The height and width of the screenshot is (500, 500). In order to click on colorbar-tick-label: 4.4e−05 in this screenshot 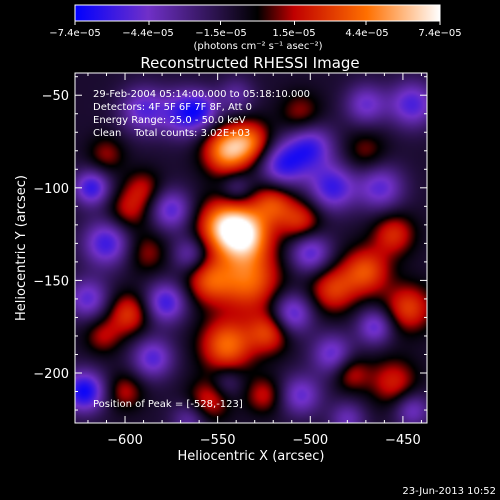, I will do `click(366, 33)`.